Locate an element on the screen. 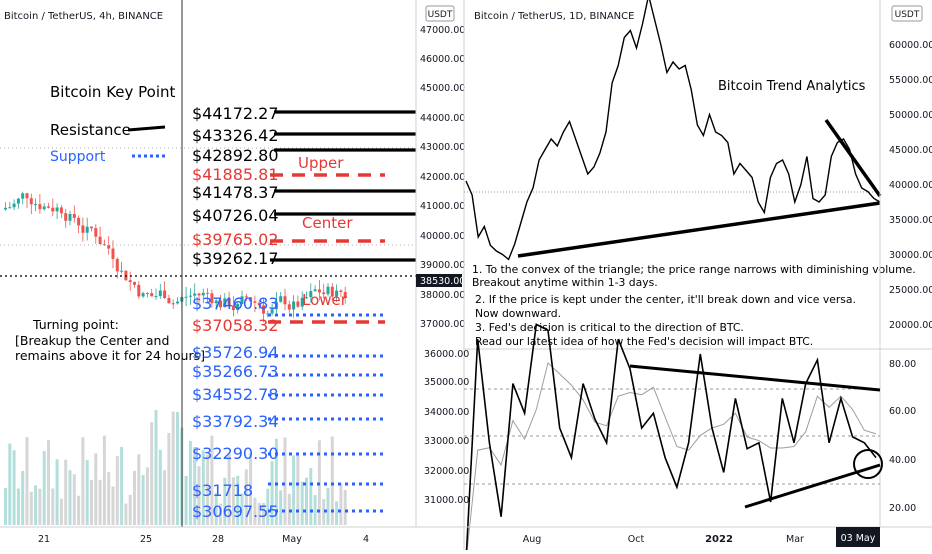 The width and height of the screenshot is (932, 554). price-tick: 44000.00 is located at coordinates (442, 118).